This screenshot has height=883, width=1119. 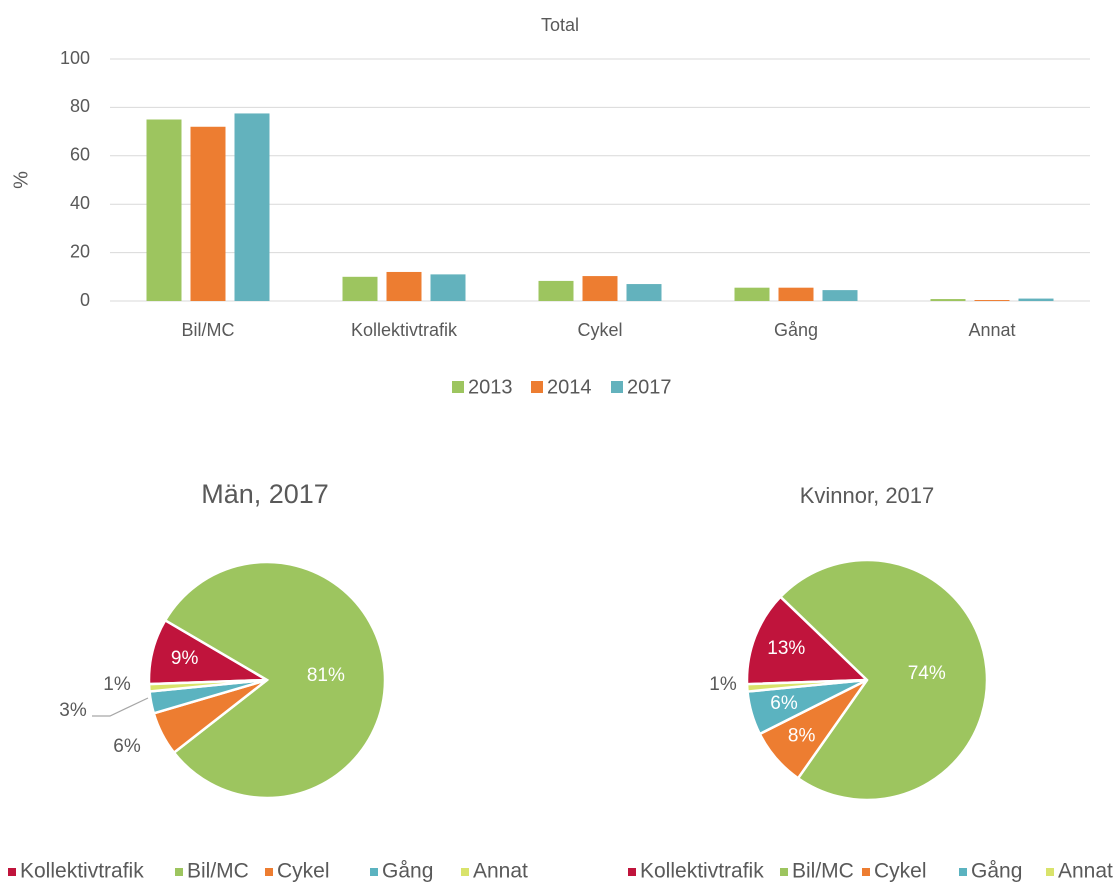 What do you see at coordinates (927, 673) in the screenshot?
I see `data-label: 74%` at bounding box center [927, 673].